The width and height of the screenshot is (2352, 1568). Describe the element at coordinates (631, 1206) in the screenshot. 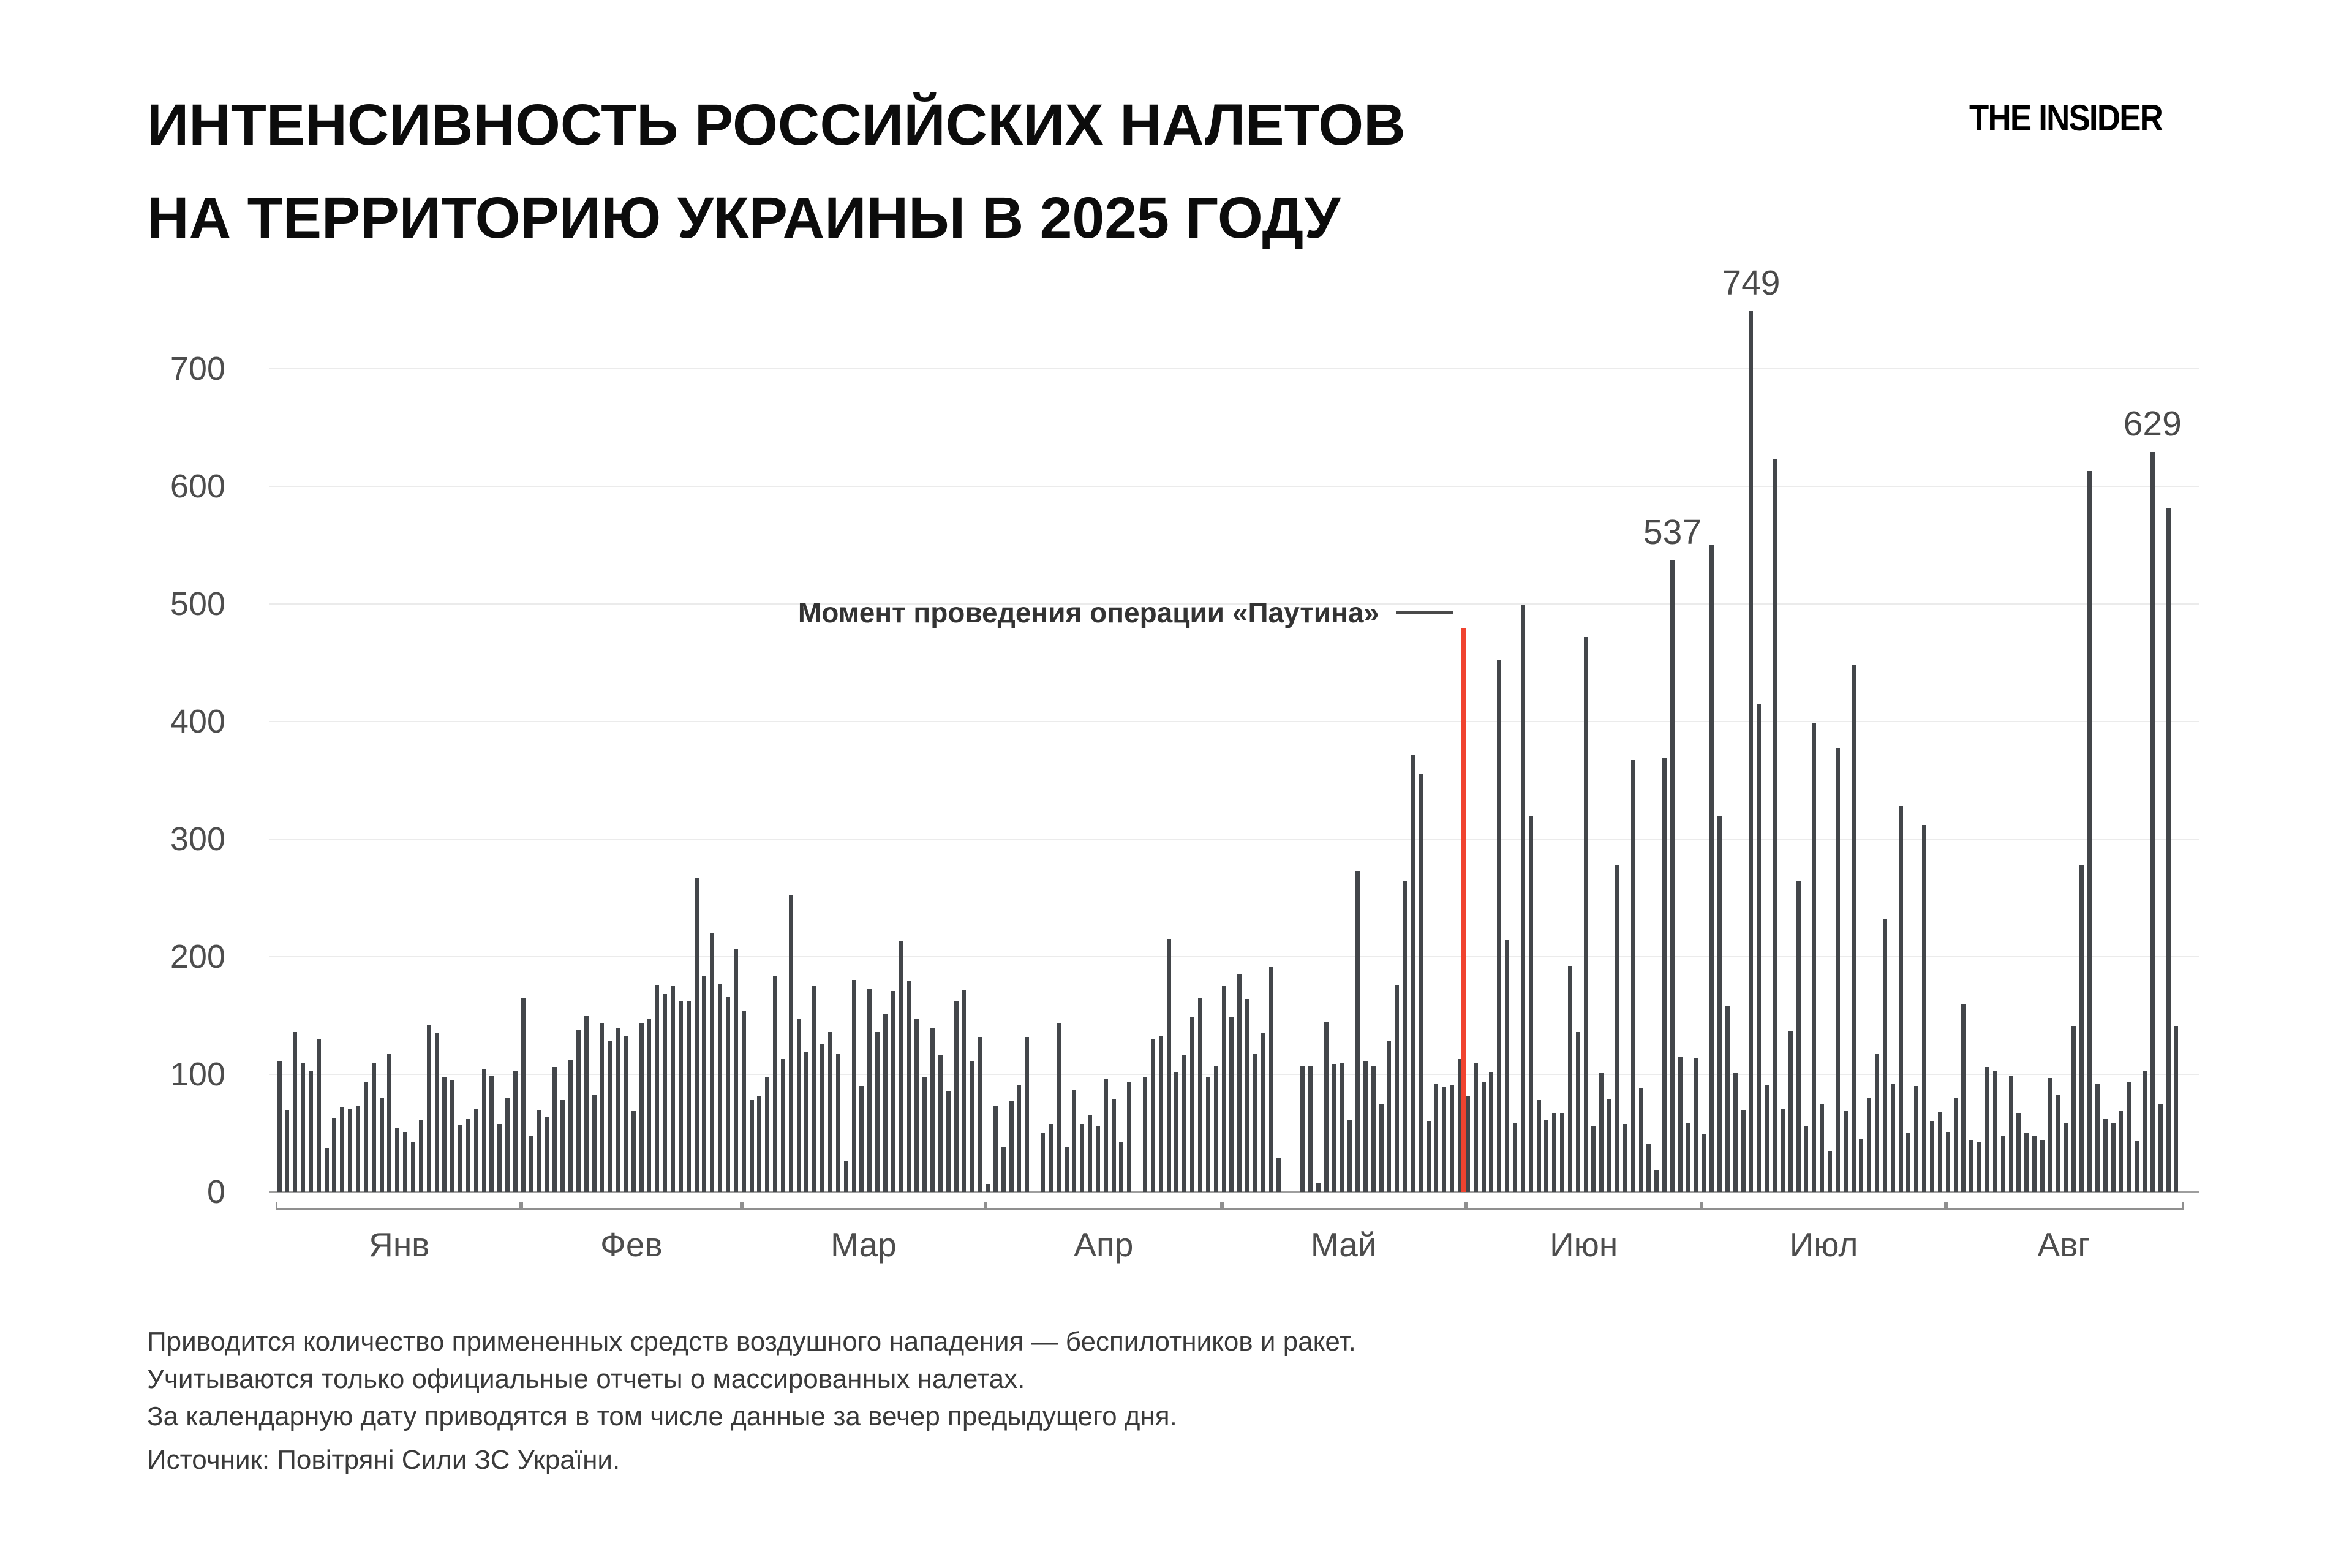

I see `month-bracket-Фев` at that location.